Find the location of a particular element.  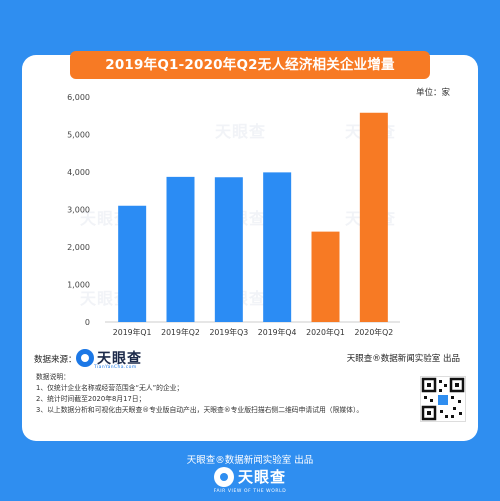

note-item: 2、统计时间截至2020年8月17日； is located at coordinates (91, 399).